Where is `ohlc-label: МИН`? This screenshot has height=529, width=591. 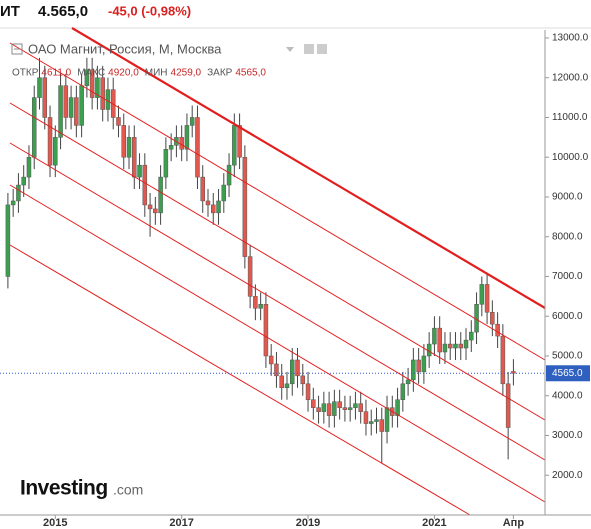 ohlc-label: МИН is located at coordinates (156, 73).